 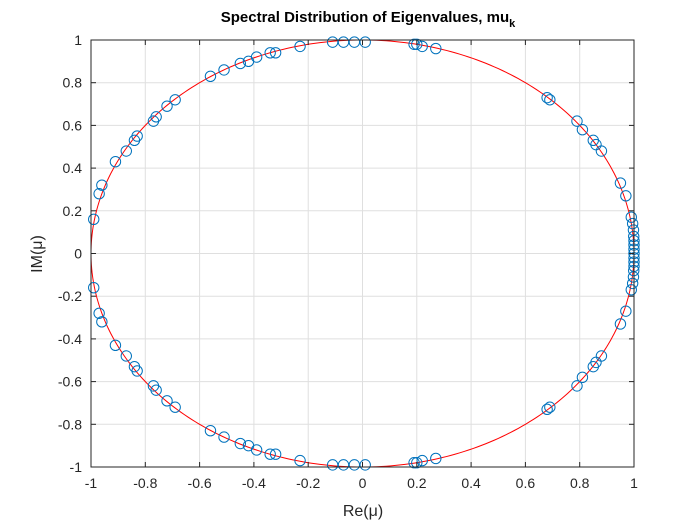 What do you see at coordinates (363, 511) in the screenshot?
I see `x-axis-label: Re(μ)` at bounding box center [363, 511].